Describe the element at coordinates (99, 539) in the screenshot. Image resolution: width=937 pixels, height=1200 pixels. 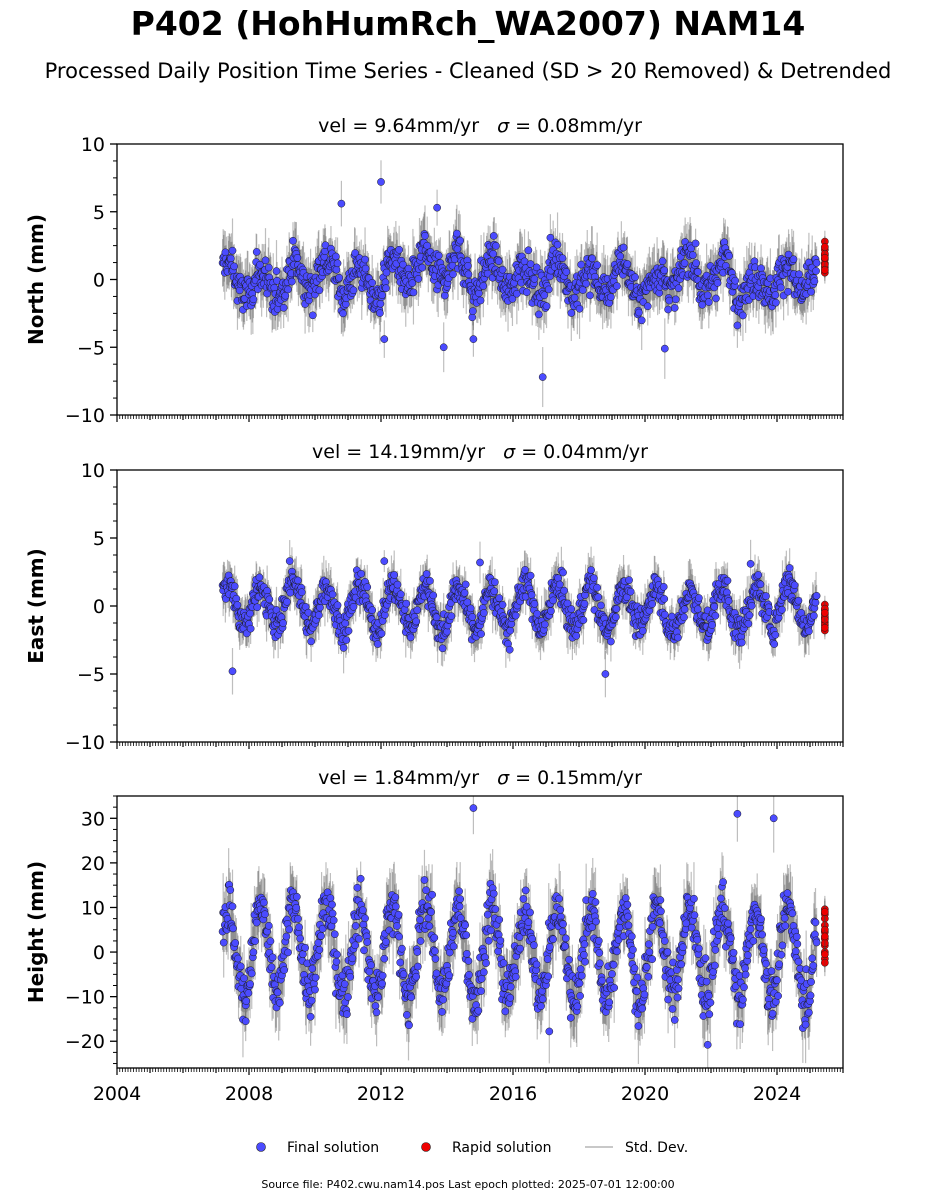
I see `y-tick-label: 5` at that location.